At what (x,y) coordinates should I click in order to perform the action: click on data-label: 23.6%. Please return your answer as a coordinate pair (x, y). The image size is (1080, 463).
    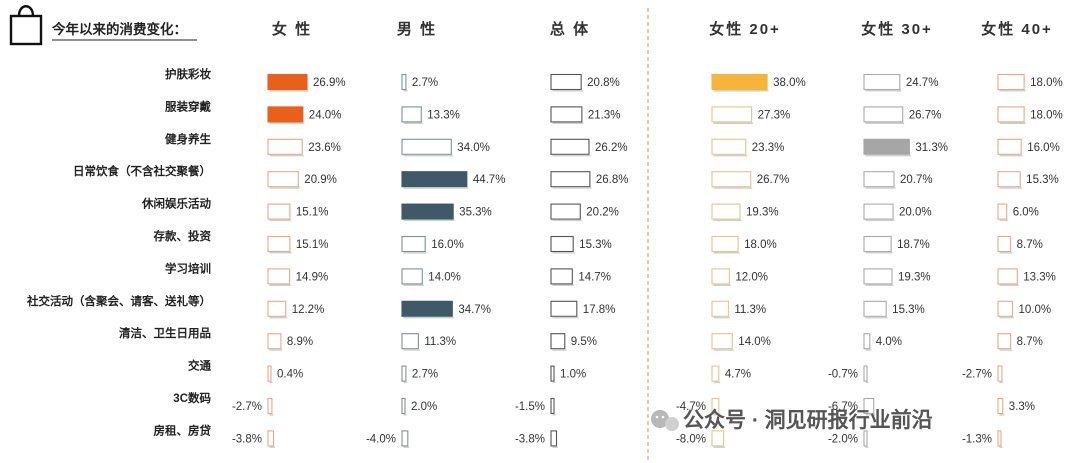
    Looking at the image, I should click on (324, 148).